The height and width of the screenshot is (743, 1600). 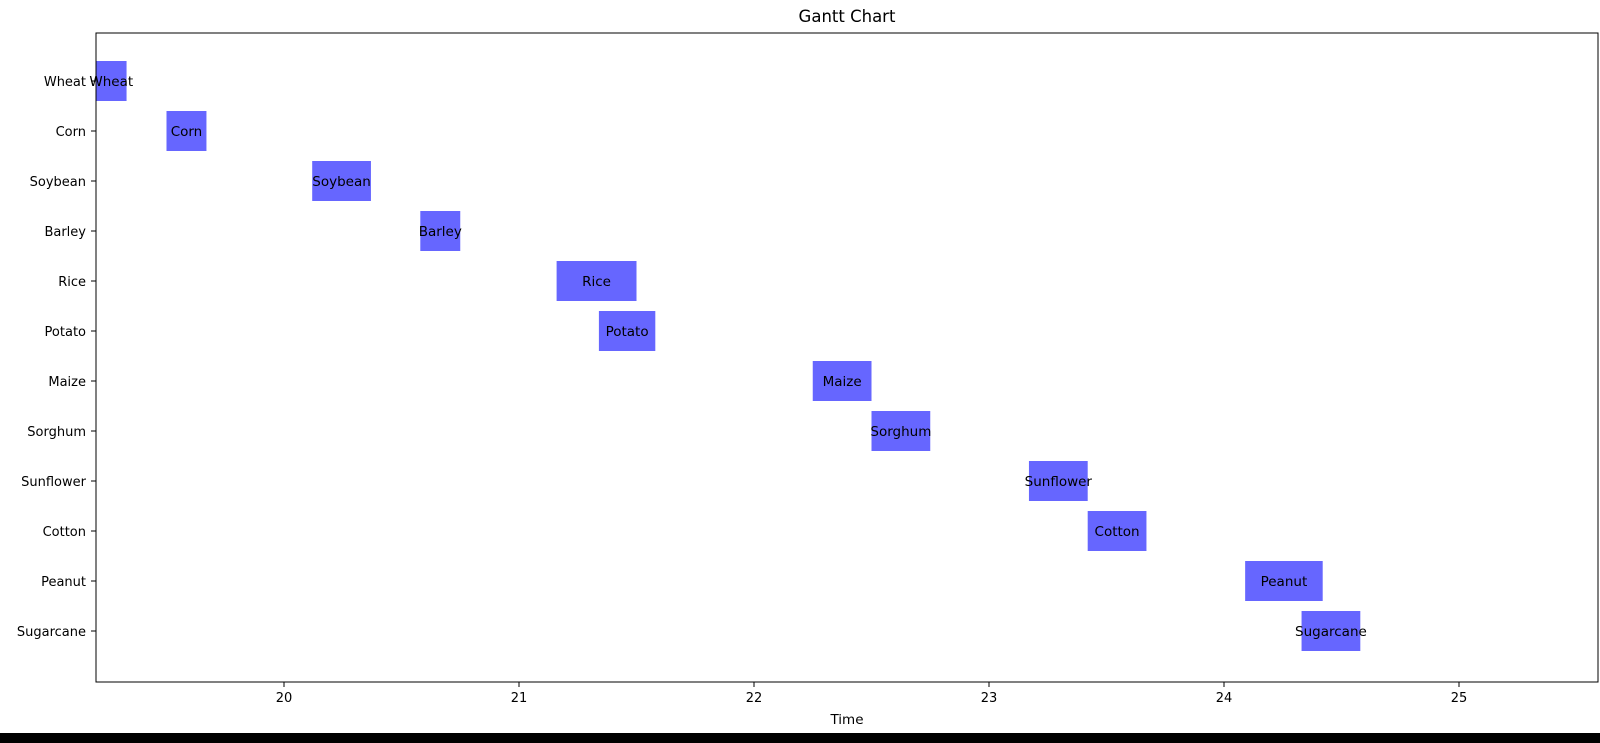 I want to click on bar-label-rice: Rice, so click(x=596, y=282).